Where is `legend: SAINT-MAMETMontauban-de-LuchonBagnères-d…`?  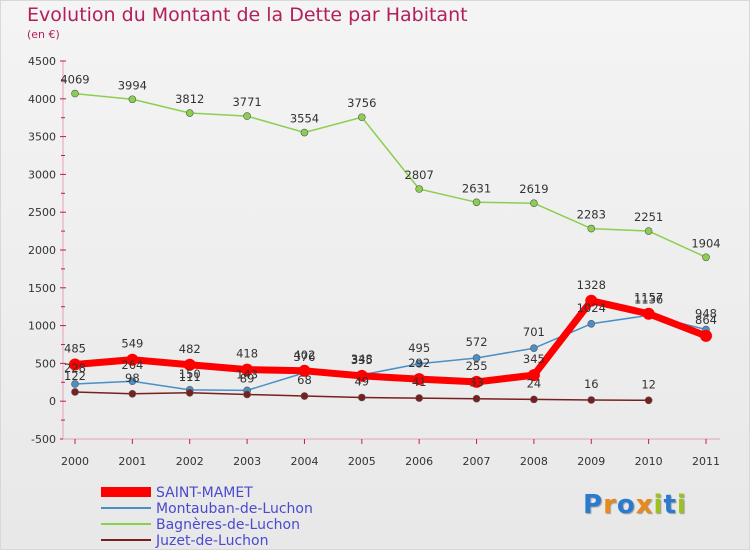 legend: SAINT-MAMETMontauban-de-LuchonBagnères-d… is located at coordinates (207, 517).